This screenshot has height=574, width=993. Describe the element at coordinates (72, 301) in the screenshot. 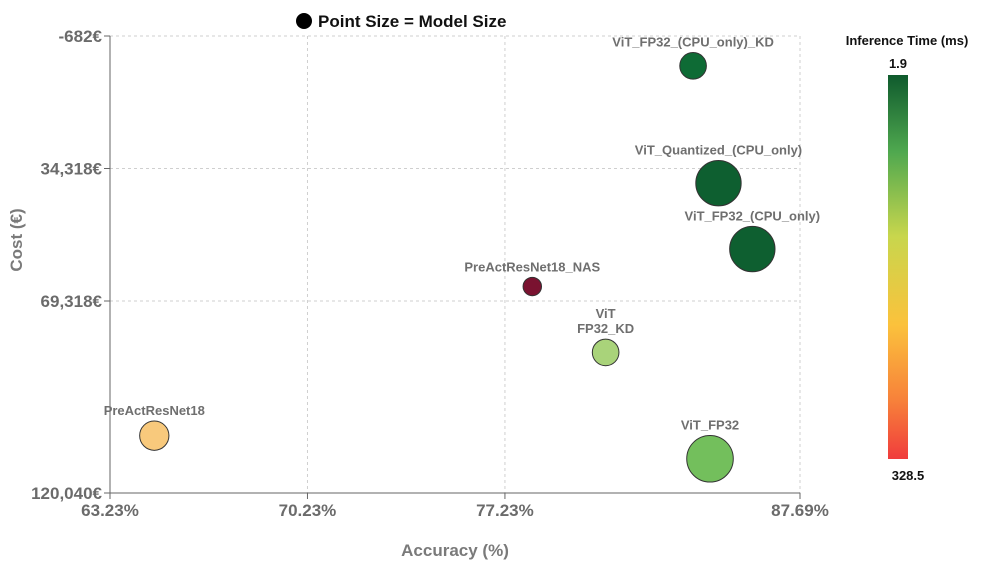

I see `y-tick-label: 69,318€` at that location.